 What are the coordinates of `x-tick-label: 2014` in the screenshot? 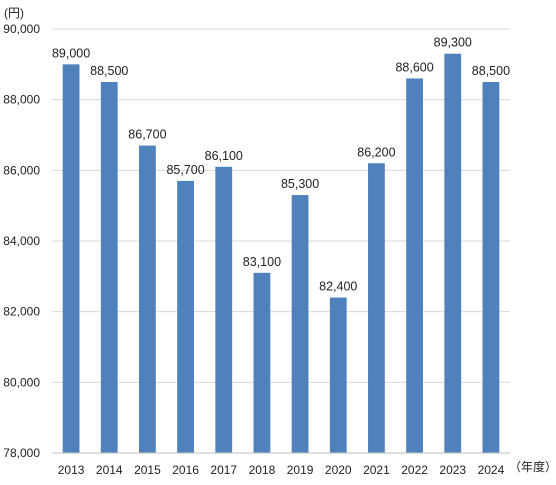 It's located at (109, 470).